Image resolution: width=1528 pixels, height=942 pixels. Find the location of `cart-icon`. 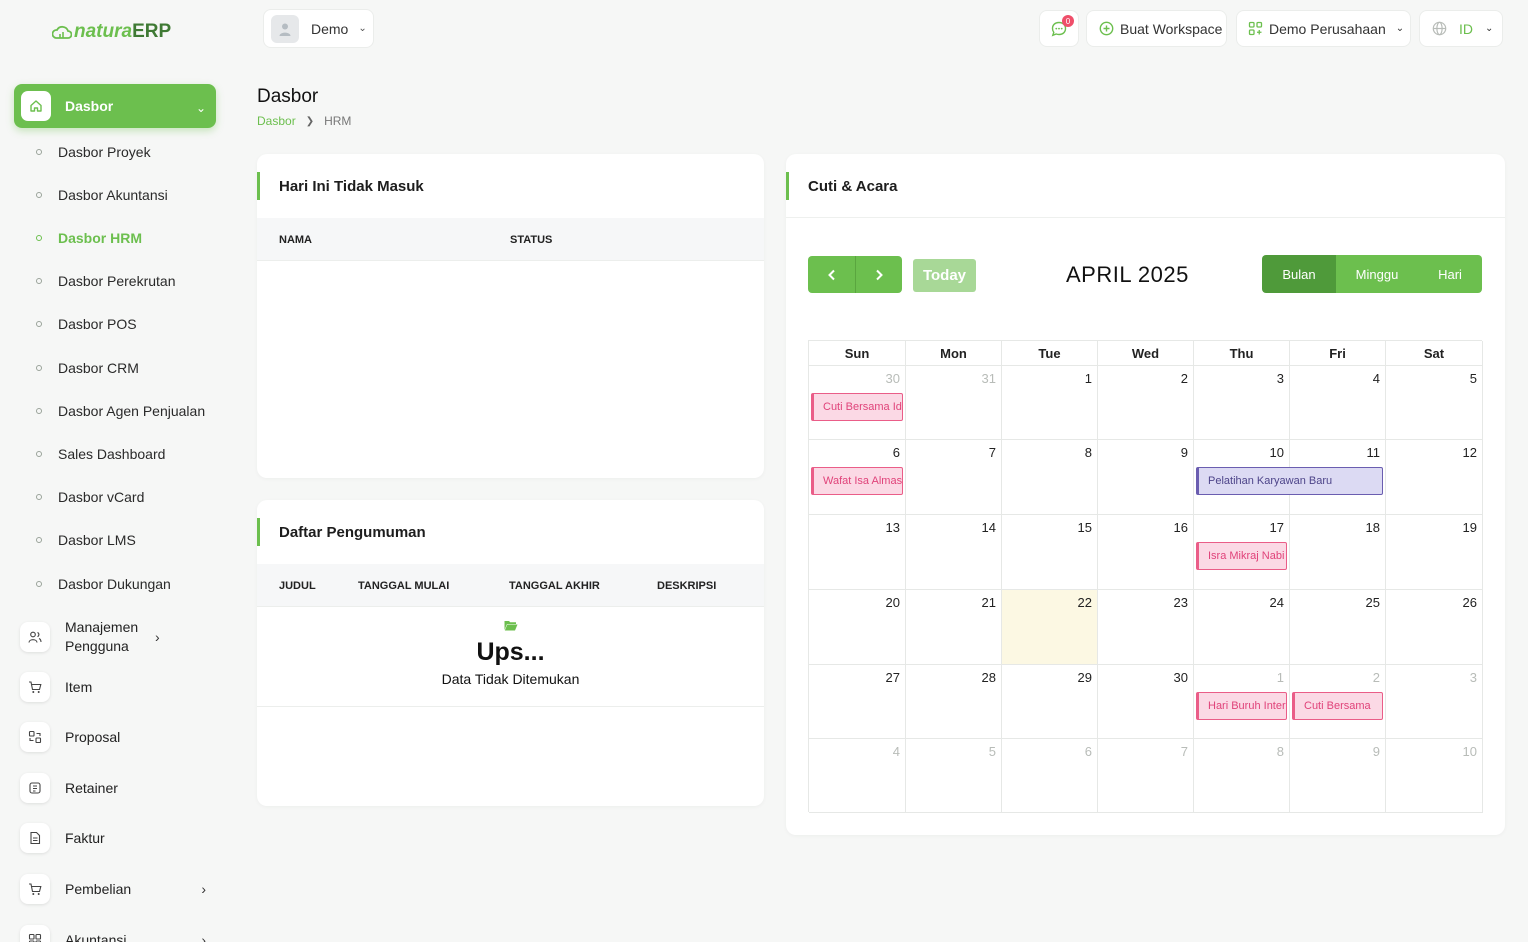

cart-icon is located at coordinates (35, 687).